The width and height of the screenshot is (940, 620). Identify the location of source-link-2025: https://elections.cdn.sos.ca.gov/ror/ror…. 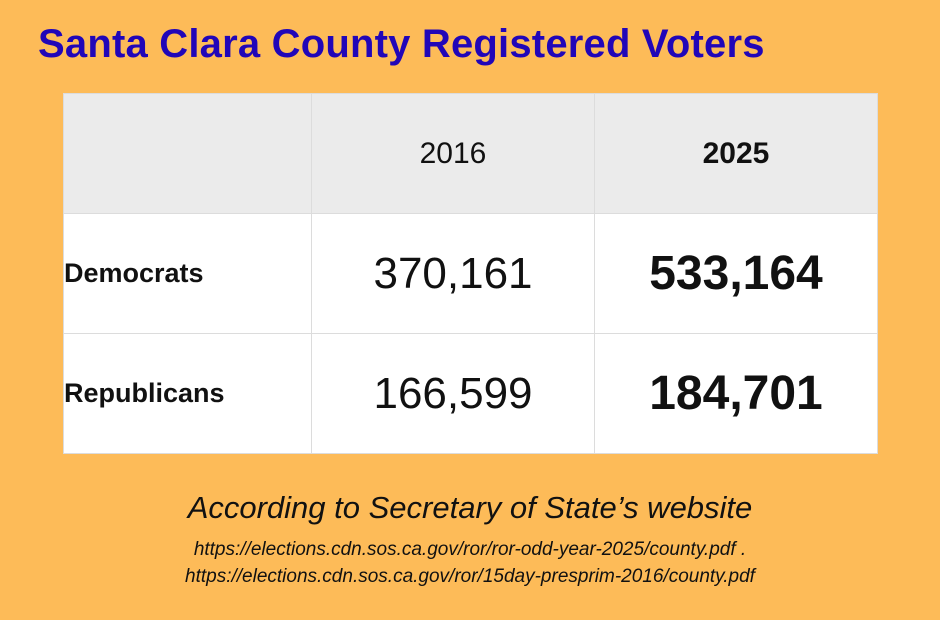
(470, 549).